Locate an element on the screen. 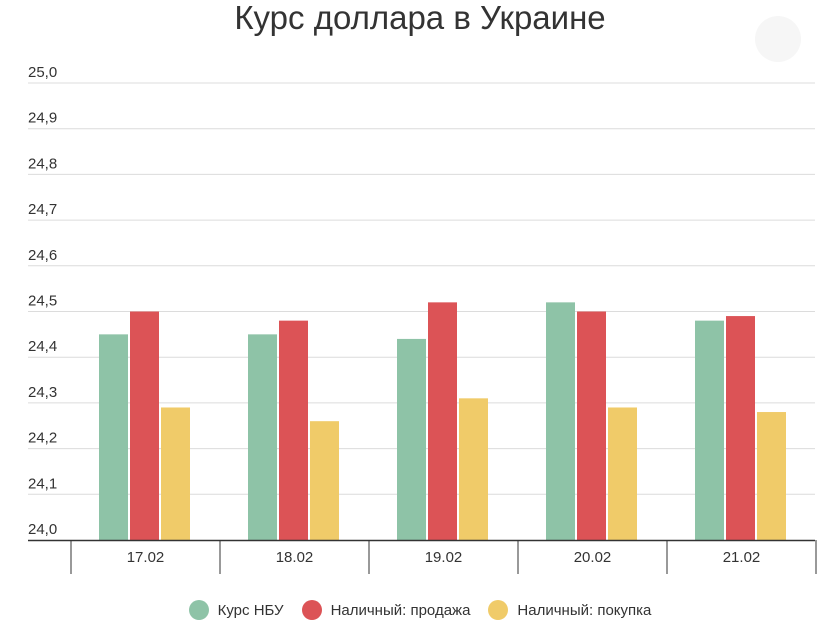 This screenshot has height=629, width=840. x-tick-label: 17.02 is located at coordinates (146, 557).